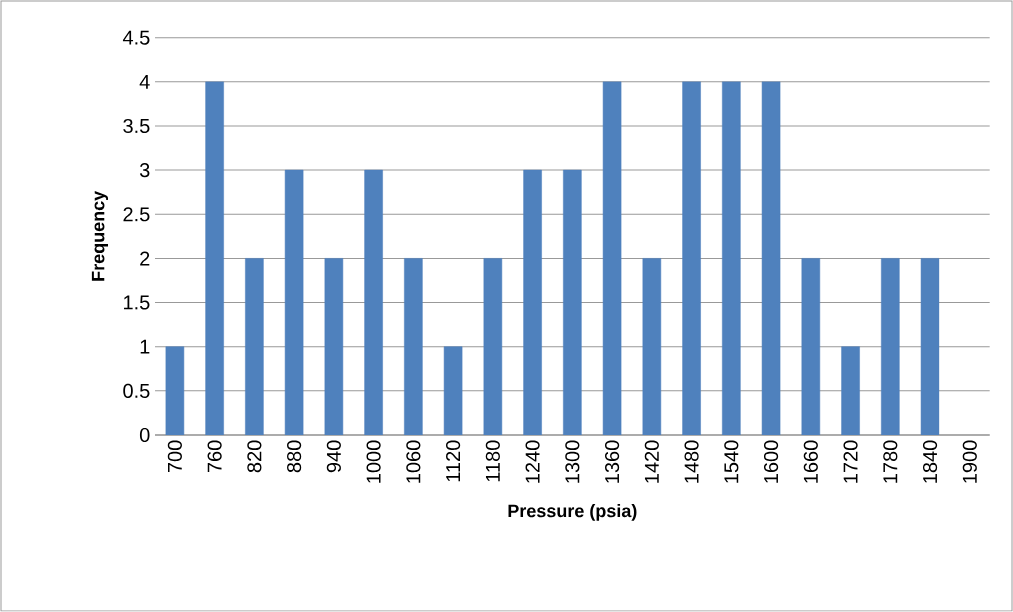 This screenshot has width=1013, height=612. Describe the element at coordinates (144, 435) in the screenshot. I see `y-tick-label: 0` at that location.